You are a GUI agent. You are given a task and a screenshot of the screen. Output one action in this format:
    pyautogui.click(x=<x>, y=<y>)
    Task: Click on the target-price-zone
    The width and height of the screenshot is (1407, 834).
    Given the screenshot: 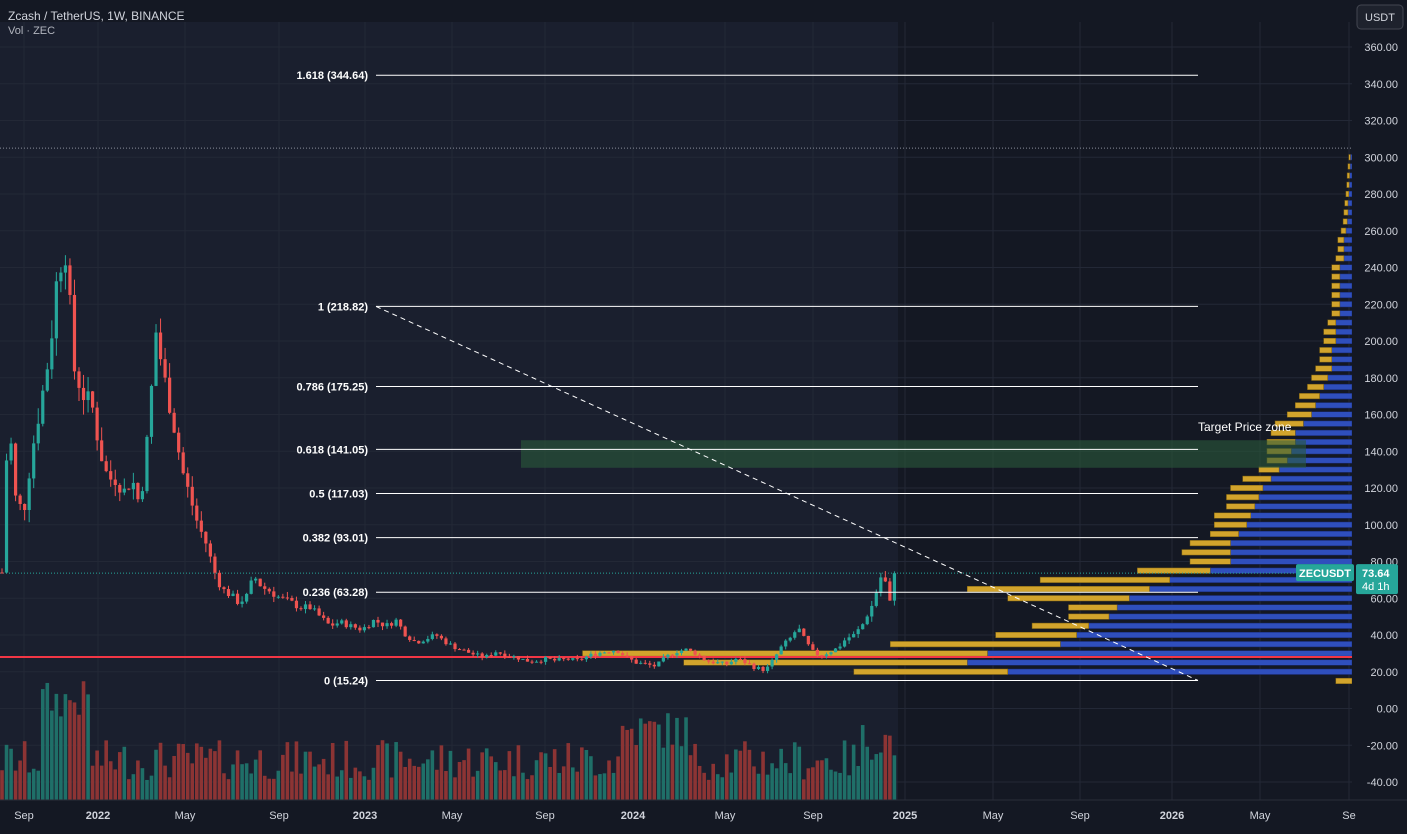 What is the action you would take?
    pyautogui.click(x=913, y=454)
    